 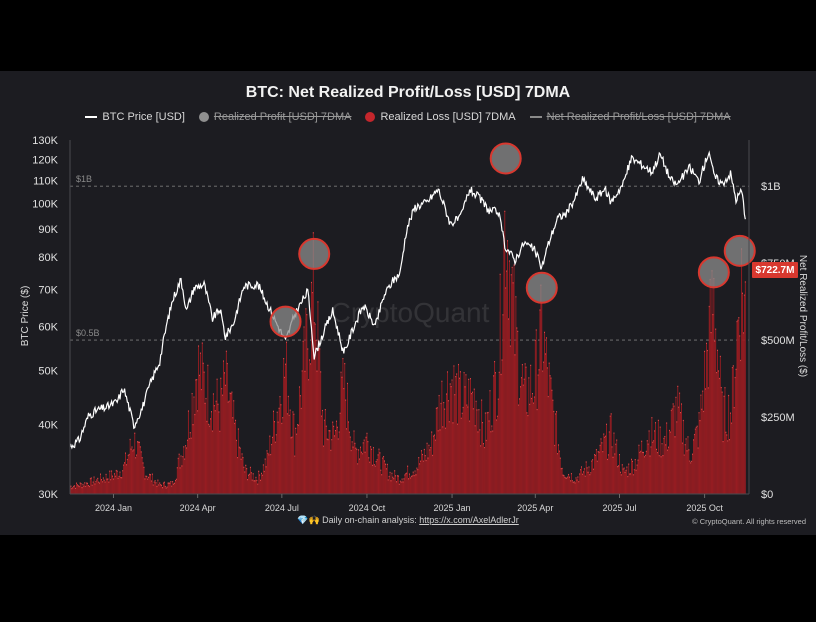 What do you see at coordinates (440, 117) in the screenshot?
I see `legend-item-realized-loss: Realized Loss [USD] 7DMA` at bounding box center [440, 117].